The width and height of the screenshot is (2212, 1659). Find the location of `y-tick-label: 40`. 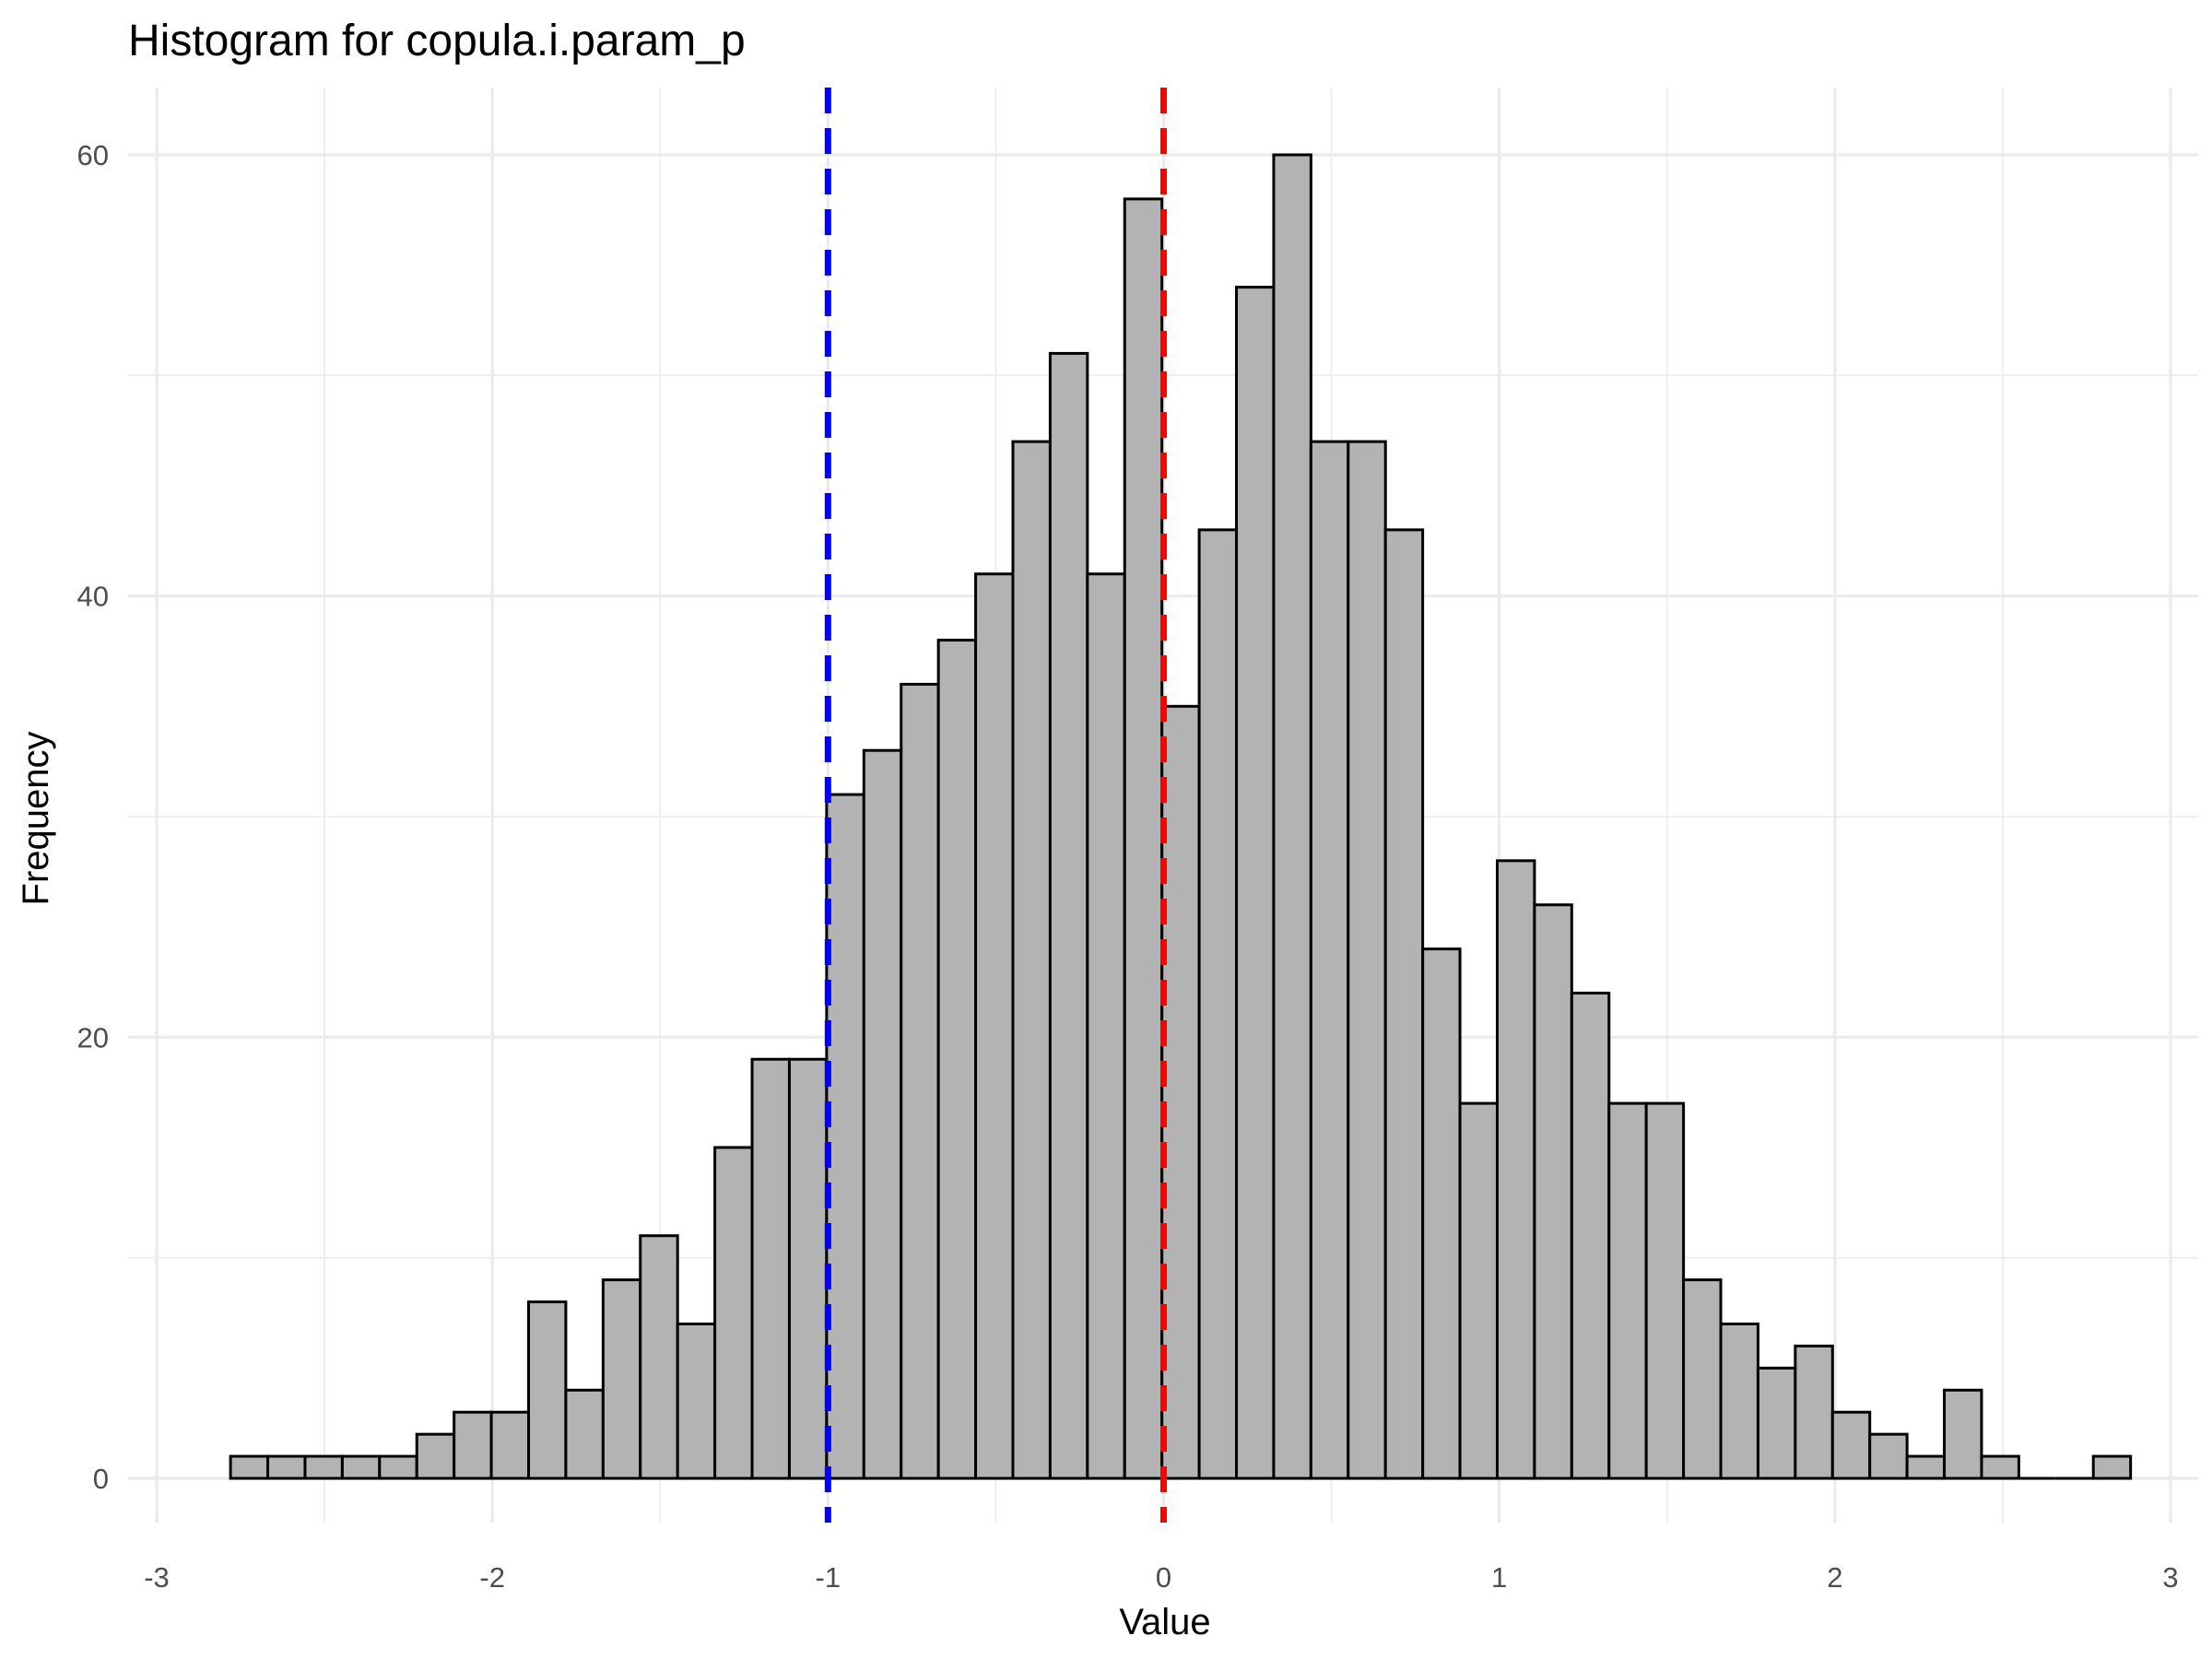

y-tick-label: 40 is located at coordinates (93, 597).